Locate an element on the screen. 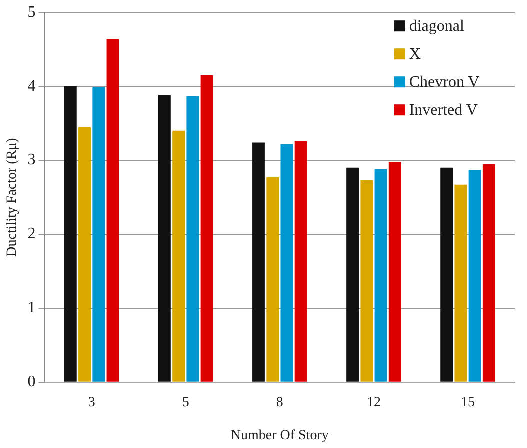  y-tick-label: 2 is located at coordinates (32, 234).